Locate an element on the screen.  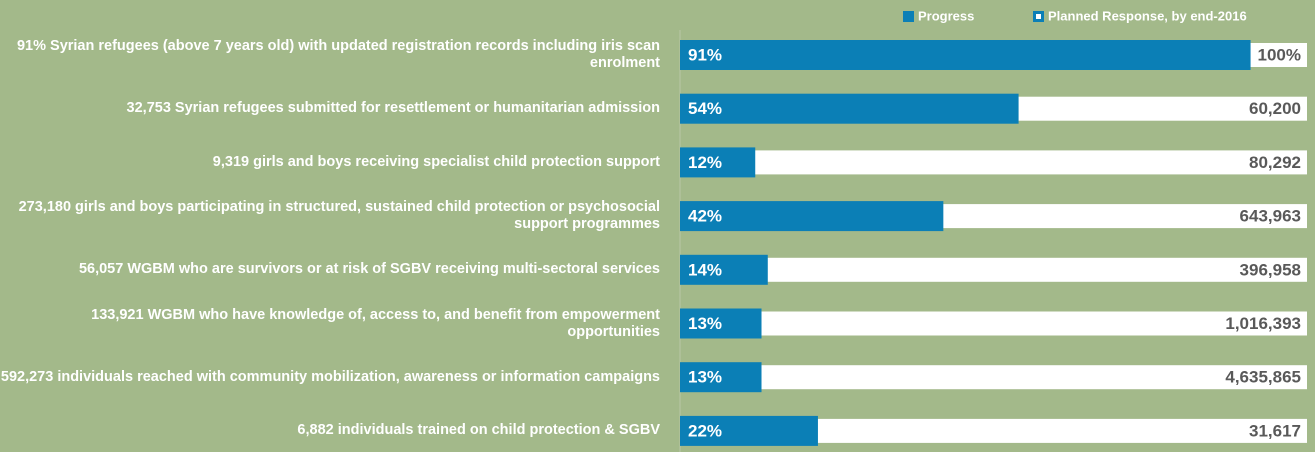
planned-label: 60,200 is located at coordinates (1275, 108).